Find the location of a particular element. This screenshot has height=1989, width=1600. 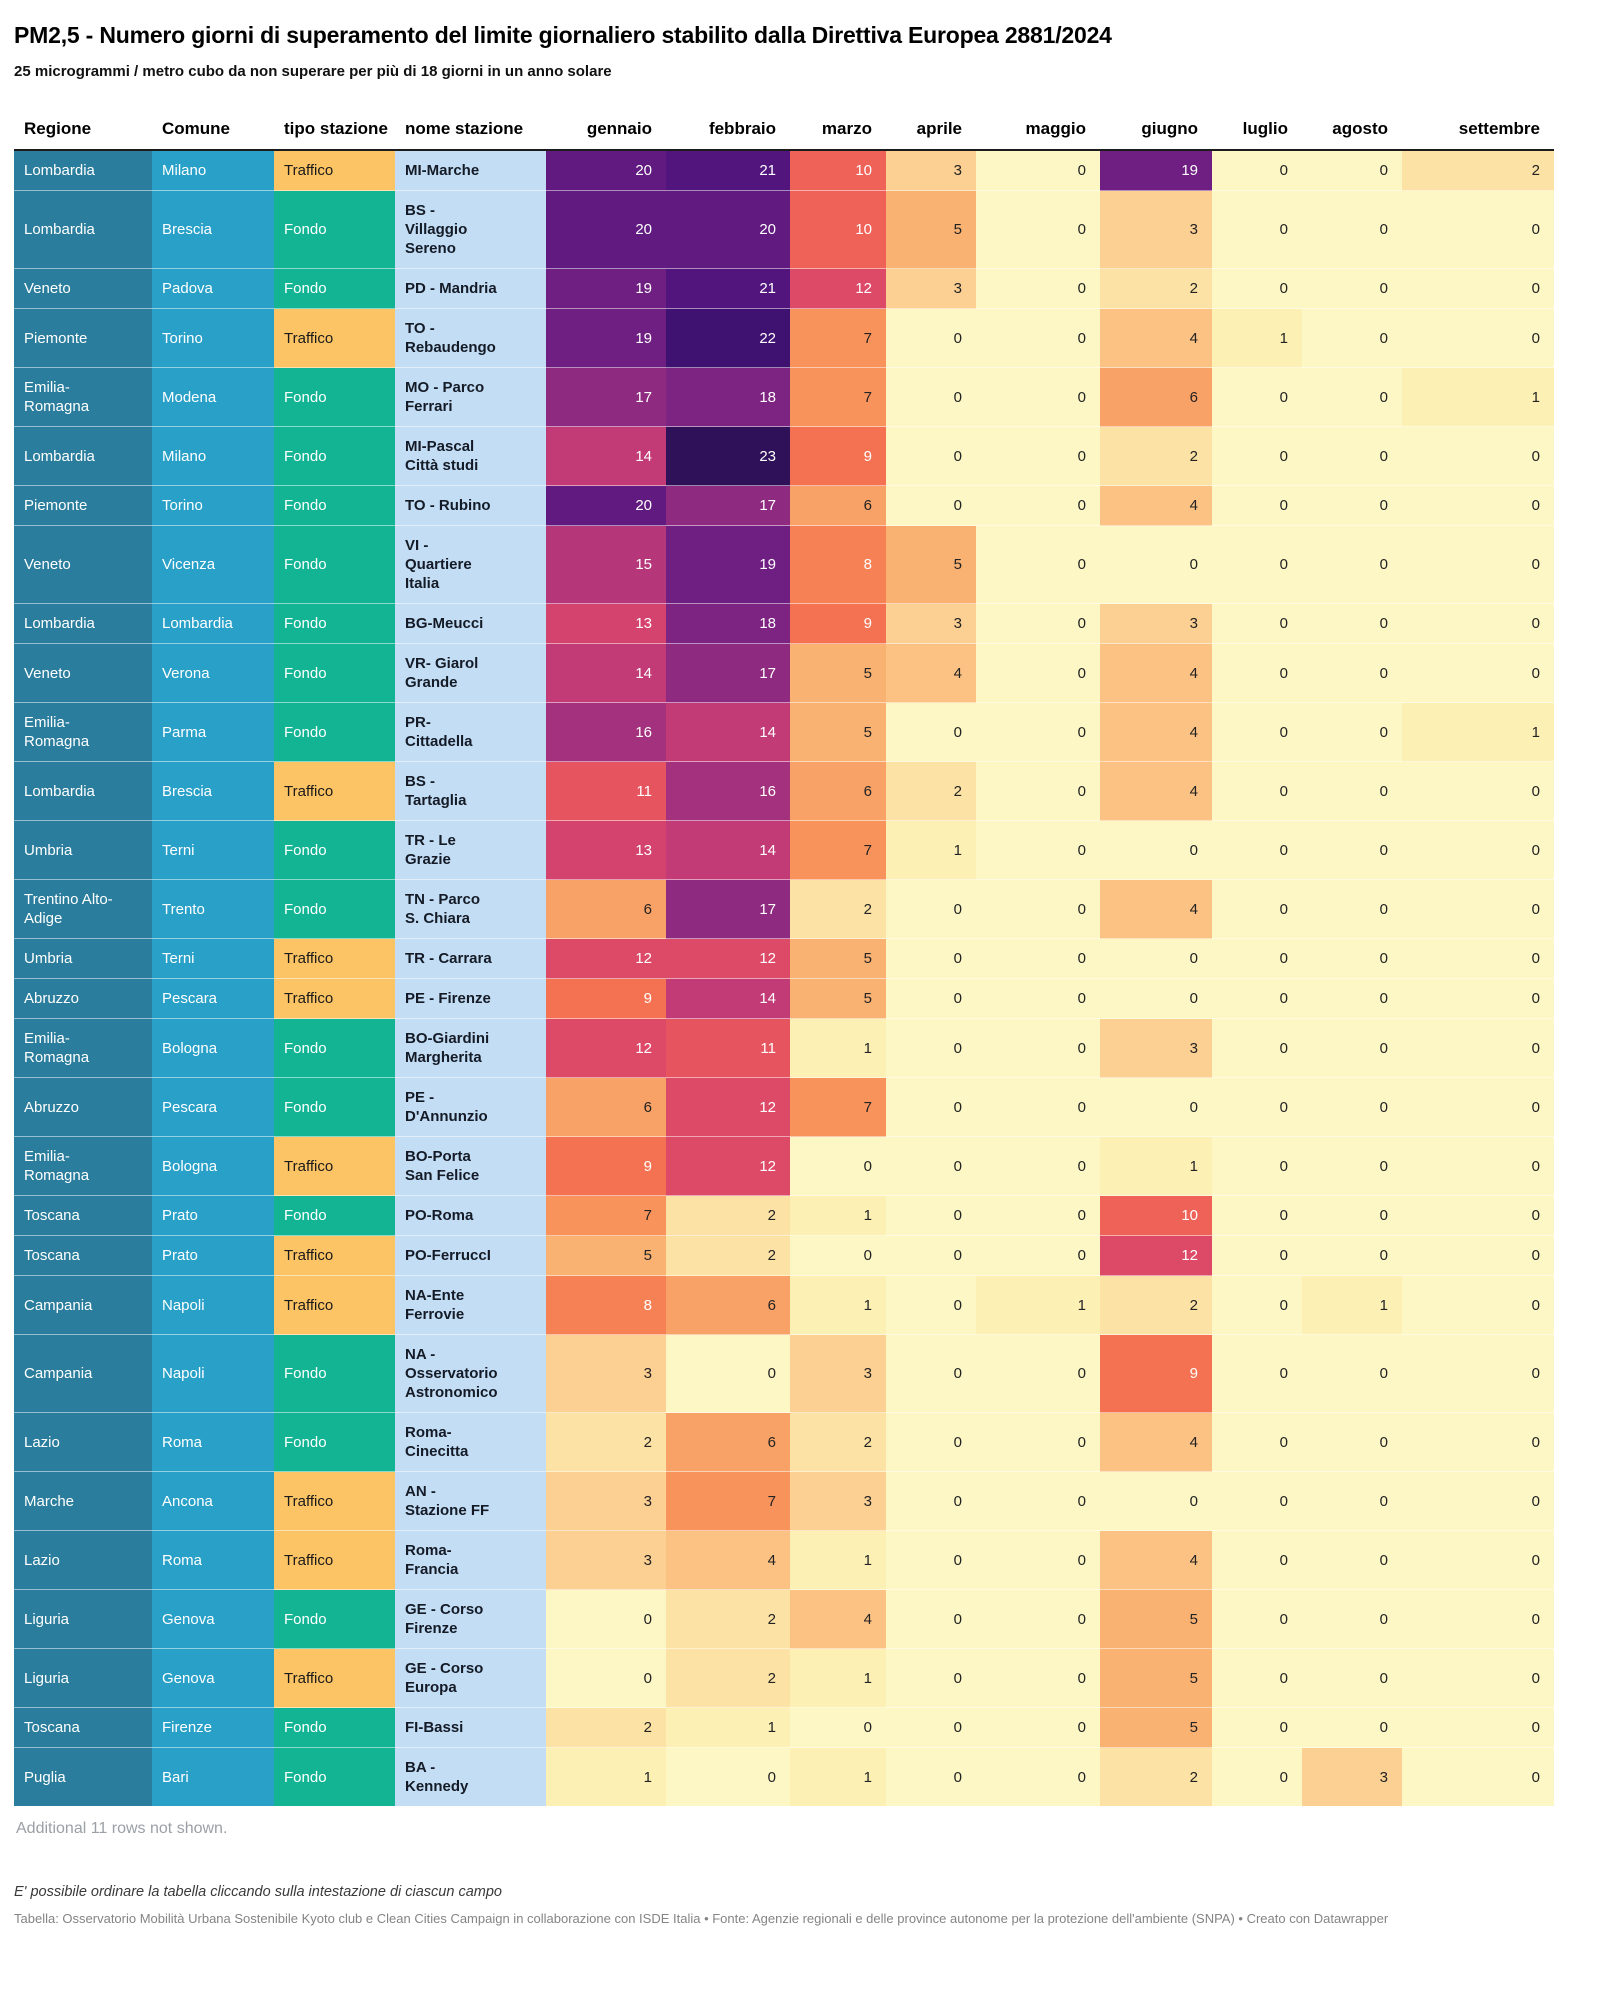

column-header-settembre: settembre is located at coordinates (1478, 132).